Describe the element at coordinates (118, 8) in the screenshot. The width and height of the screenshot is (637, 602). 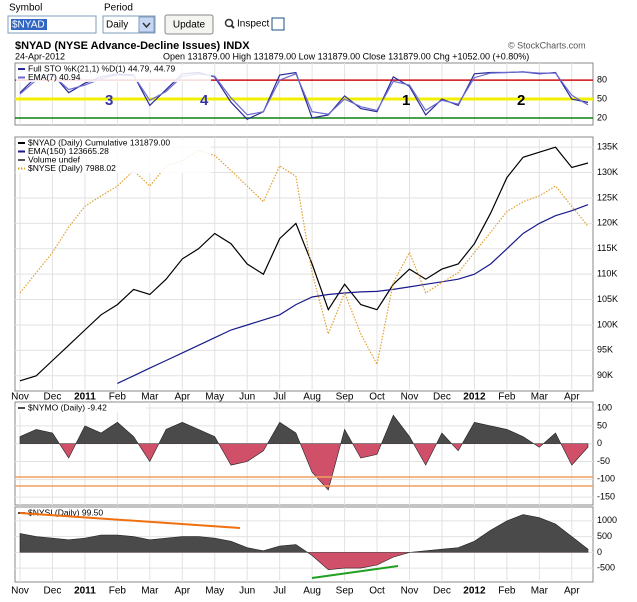
I see `period-label: Period` at that location.